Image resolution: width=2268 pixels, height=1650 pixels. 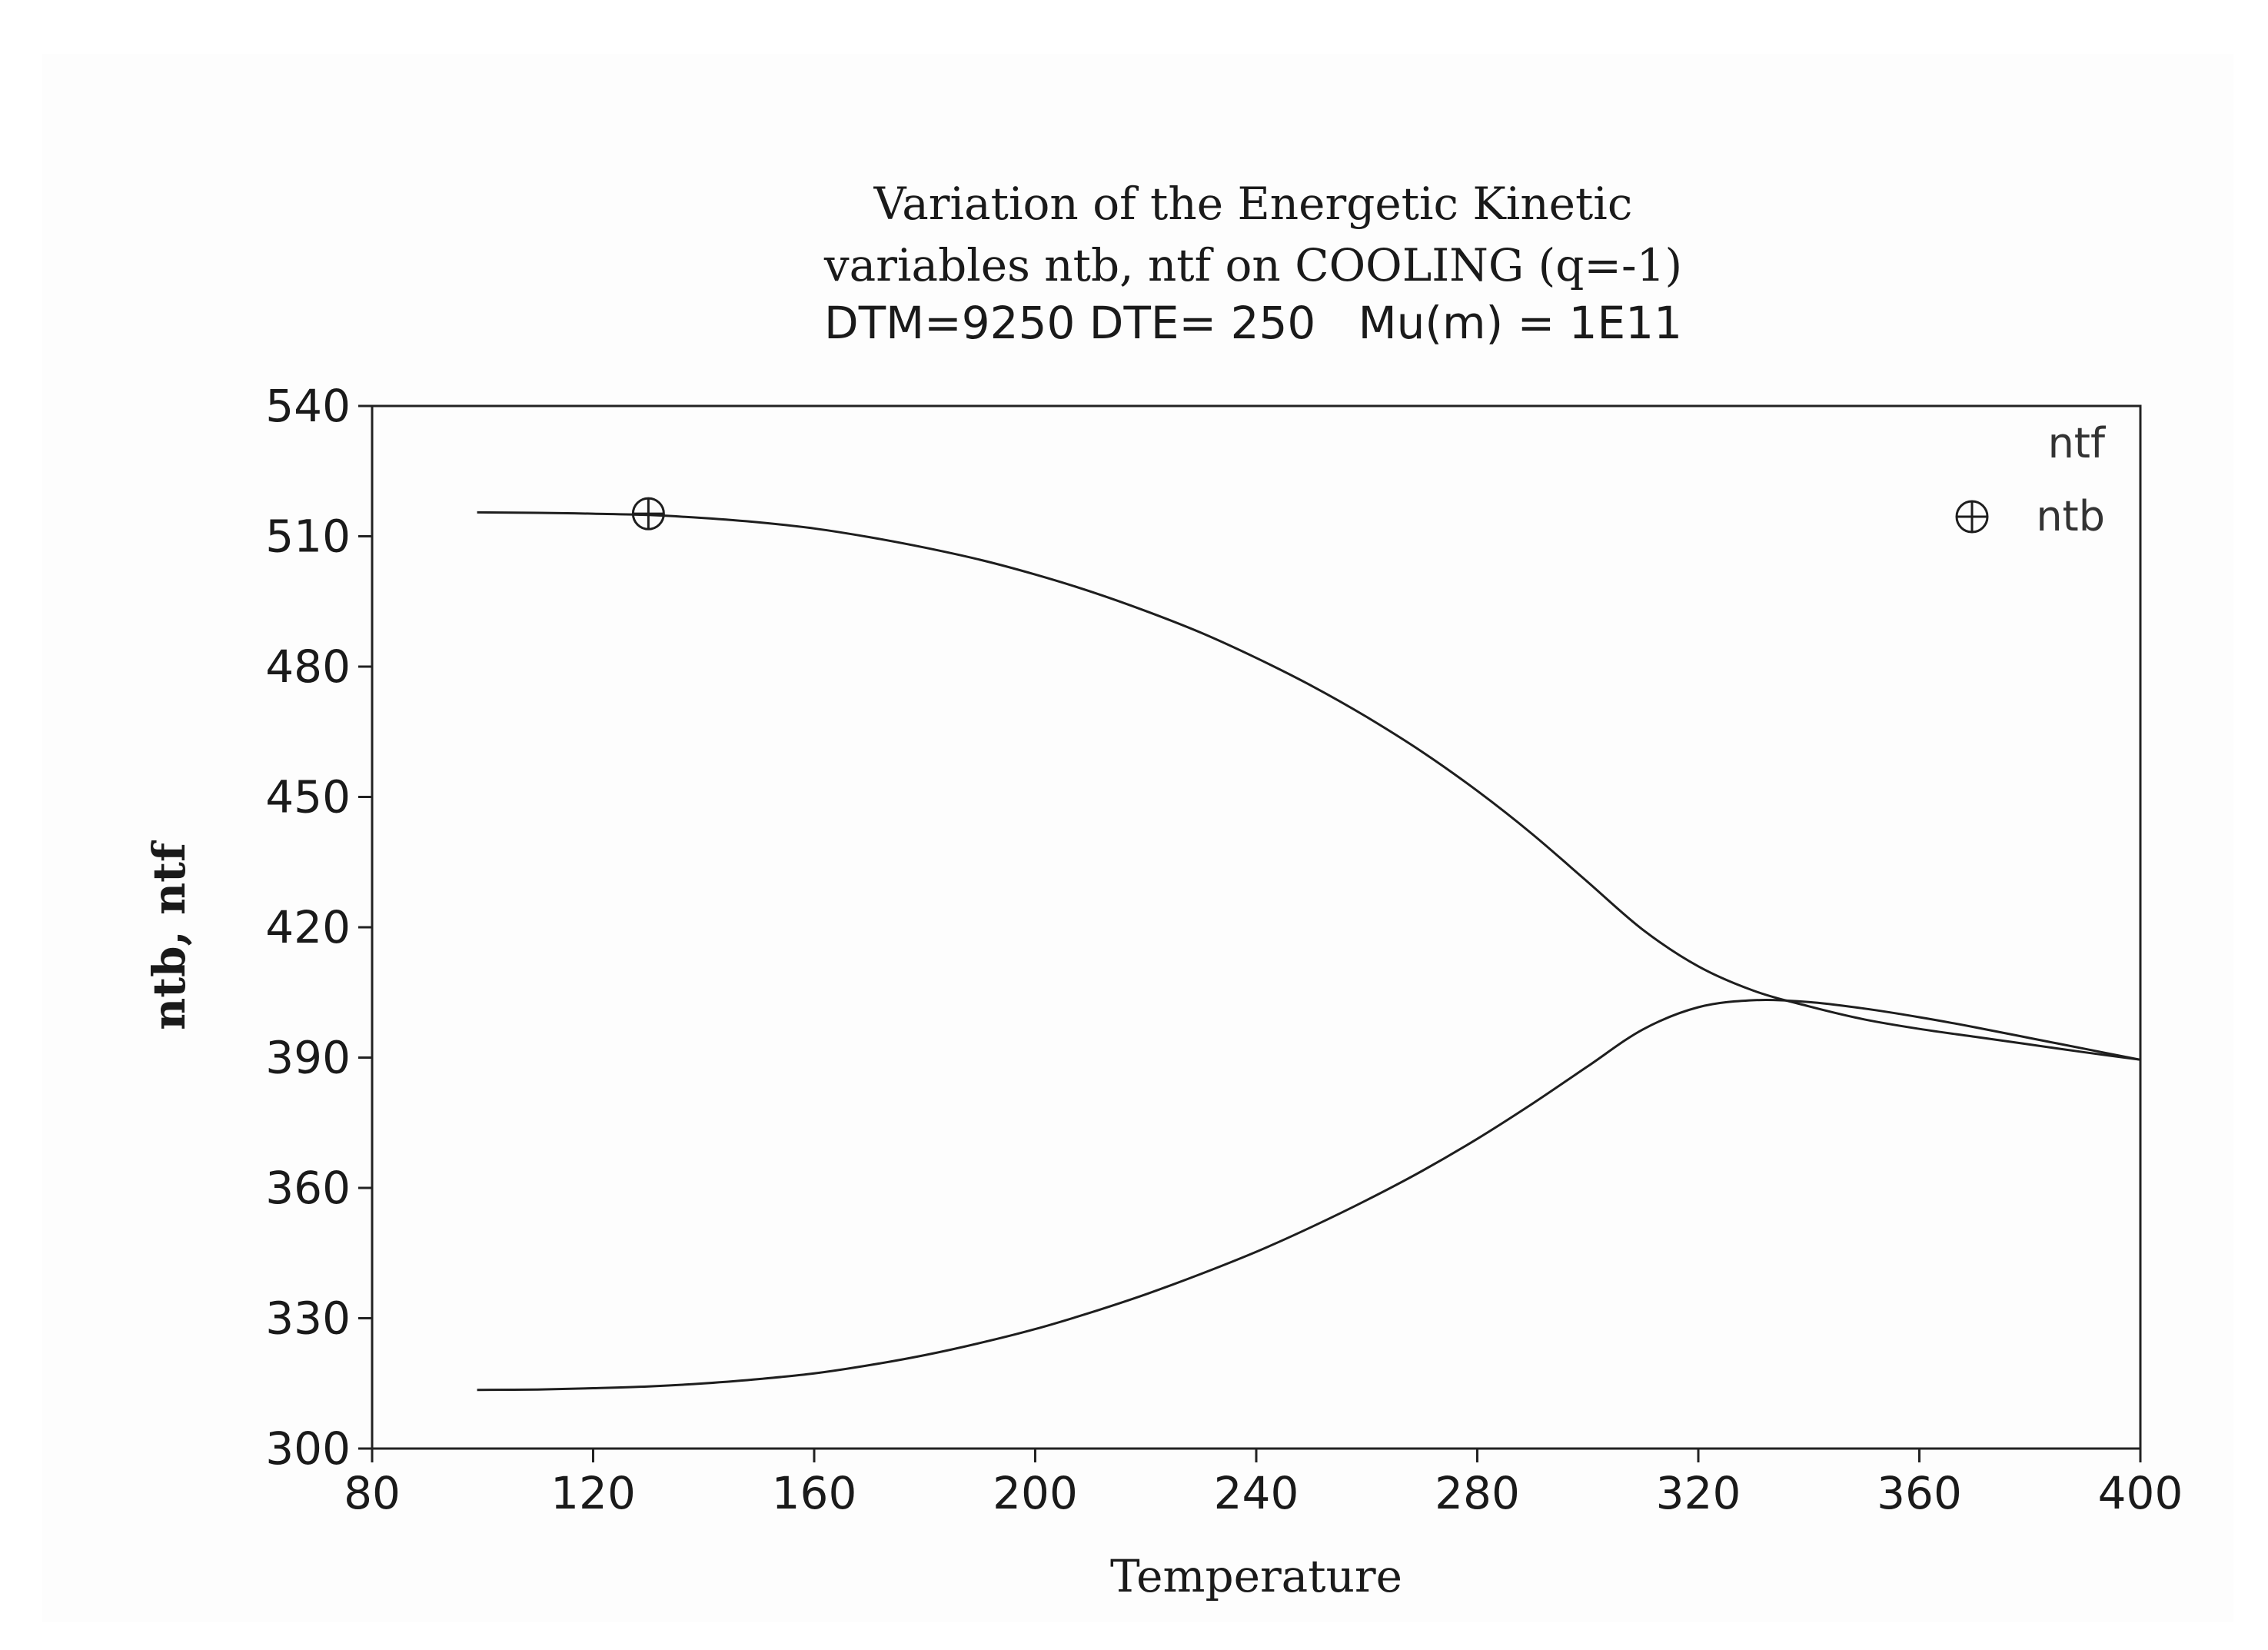 I want to click on marker-ntb, so click(x=648, y=514).